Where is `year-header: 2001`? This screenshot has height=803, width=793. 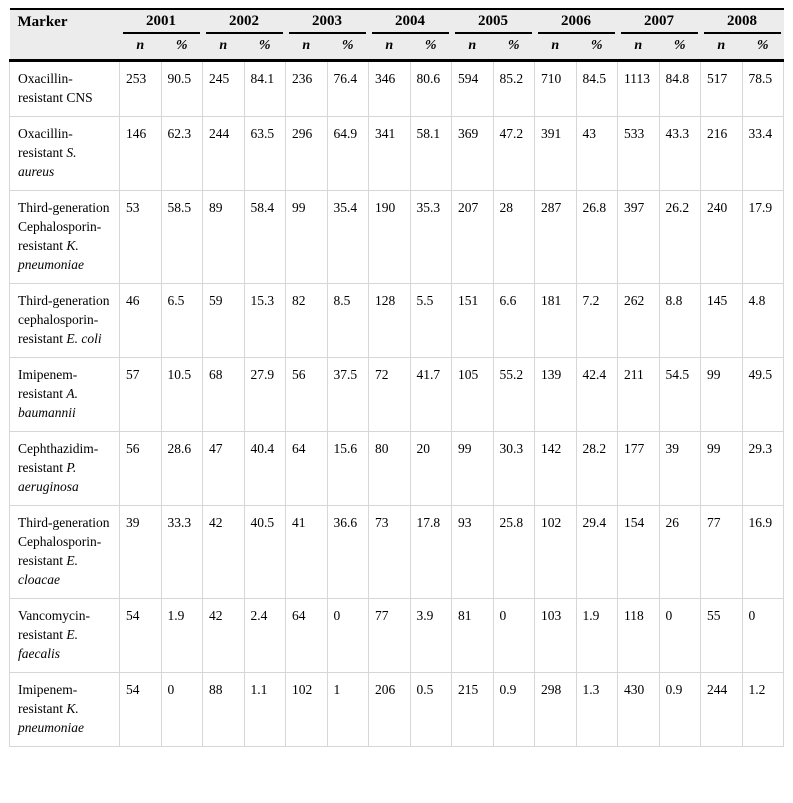 year-header: 2001 is located at coordinates (161, 21).